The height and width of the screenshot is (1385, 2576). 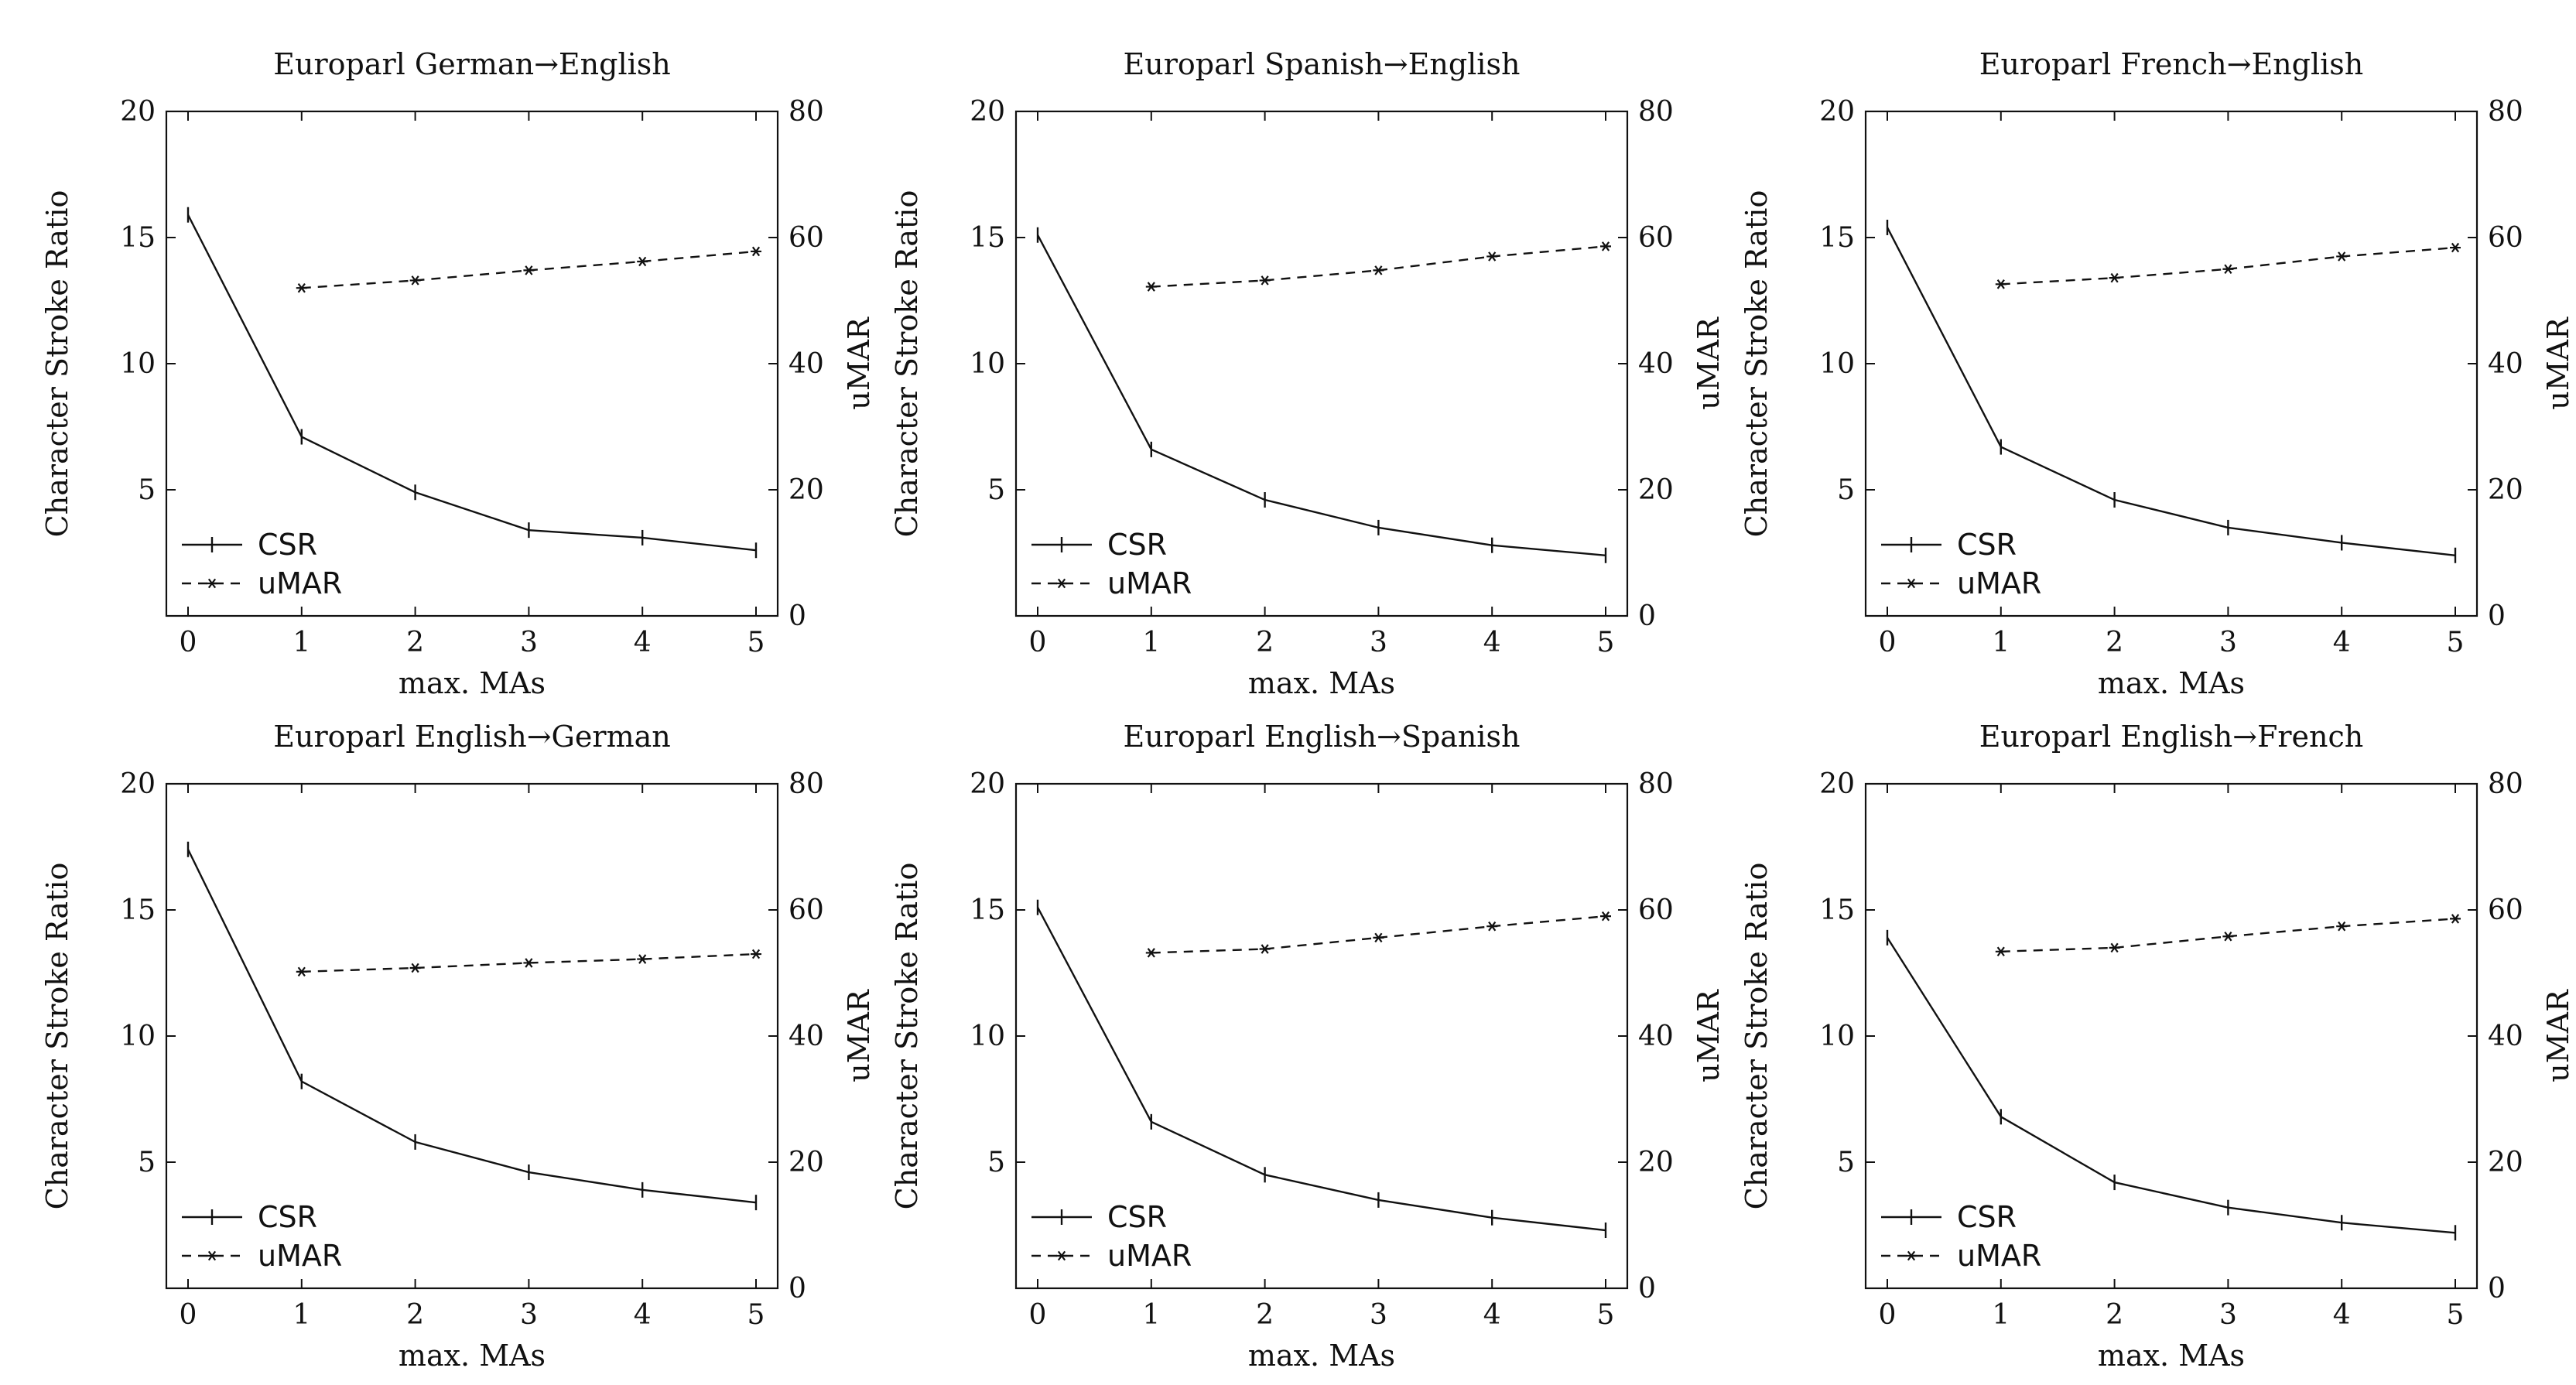 What do you see at coordinates (2172, 737) in the screenshot?
I see `chart-title: Europarl English→French` at bounding box center [2172, 737].